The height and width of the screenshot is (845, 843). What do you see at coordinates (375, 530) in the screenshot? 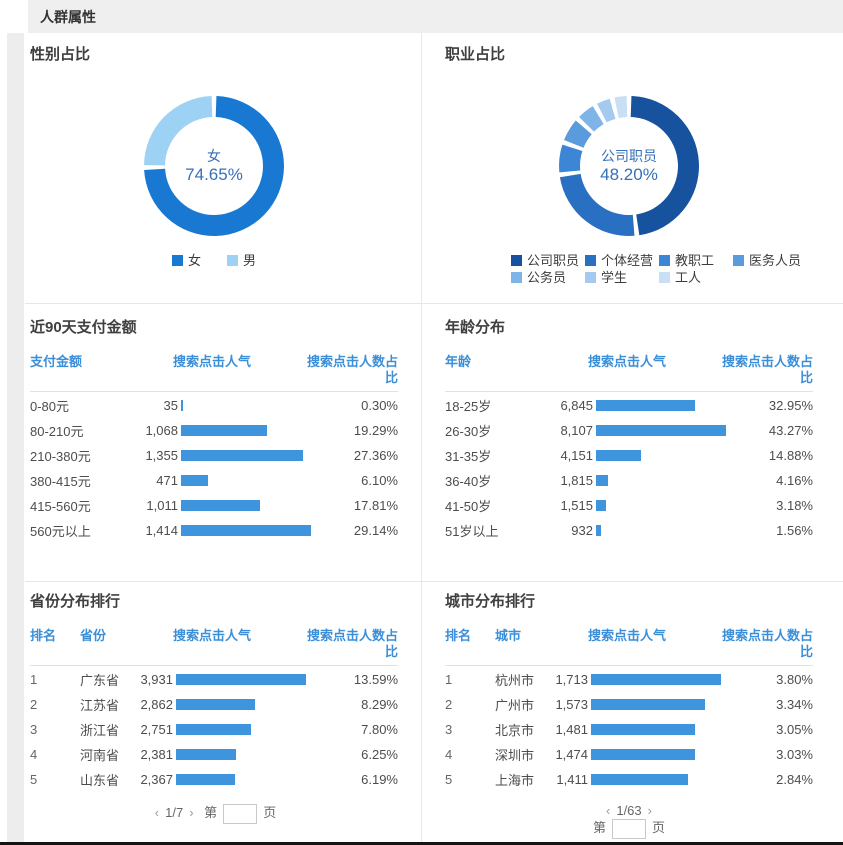
I see `percentage-cell: 29.14%` at bounding box center [375, 530].